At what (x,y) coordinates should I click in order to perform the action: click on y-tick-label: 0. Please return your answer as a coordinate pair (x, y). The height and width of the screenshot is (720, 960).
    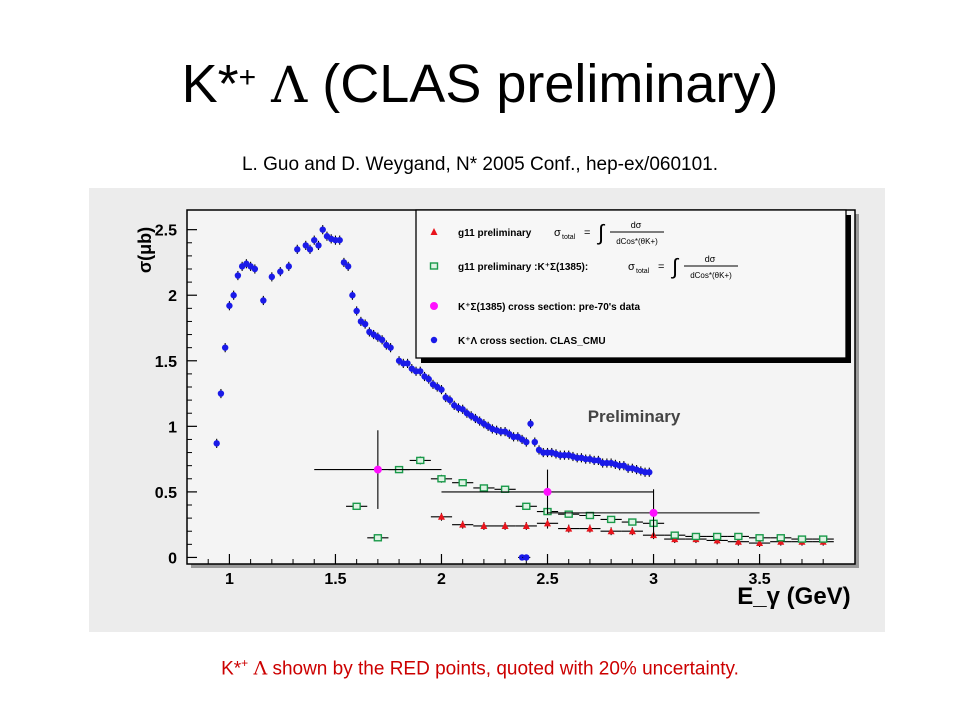
    Looking at the image, I should click on (172, 558).